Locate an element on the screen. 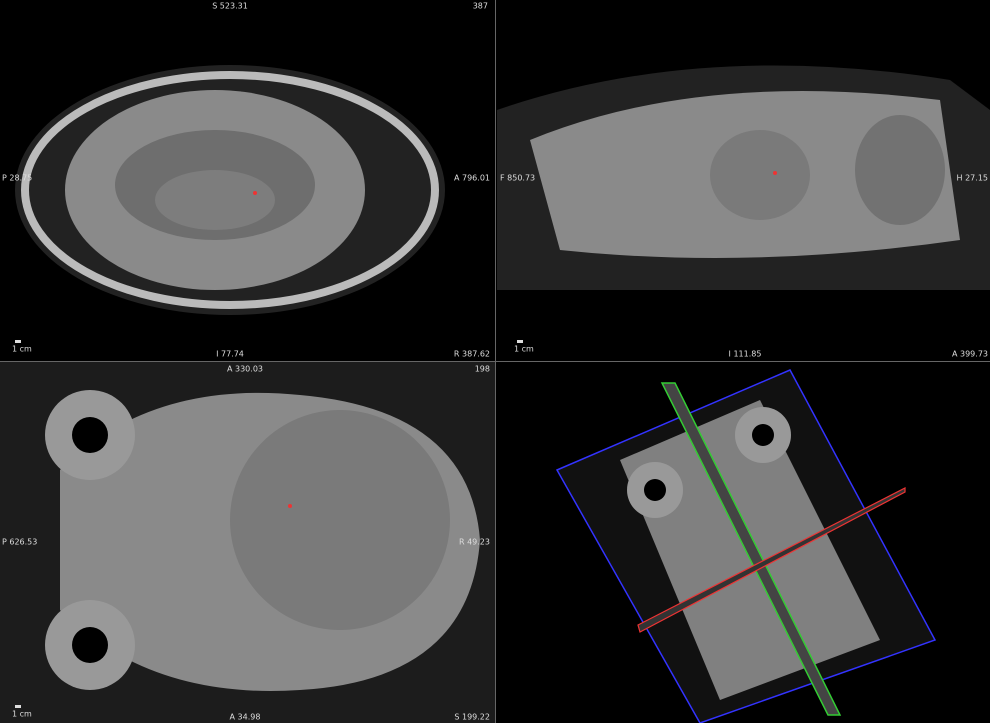 Image resolution: width=990 pixels, height=723 pixels. slice-label: 198 is located at coordinates (482, 369).